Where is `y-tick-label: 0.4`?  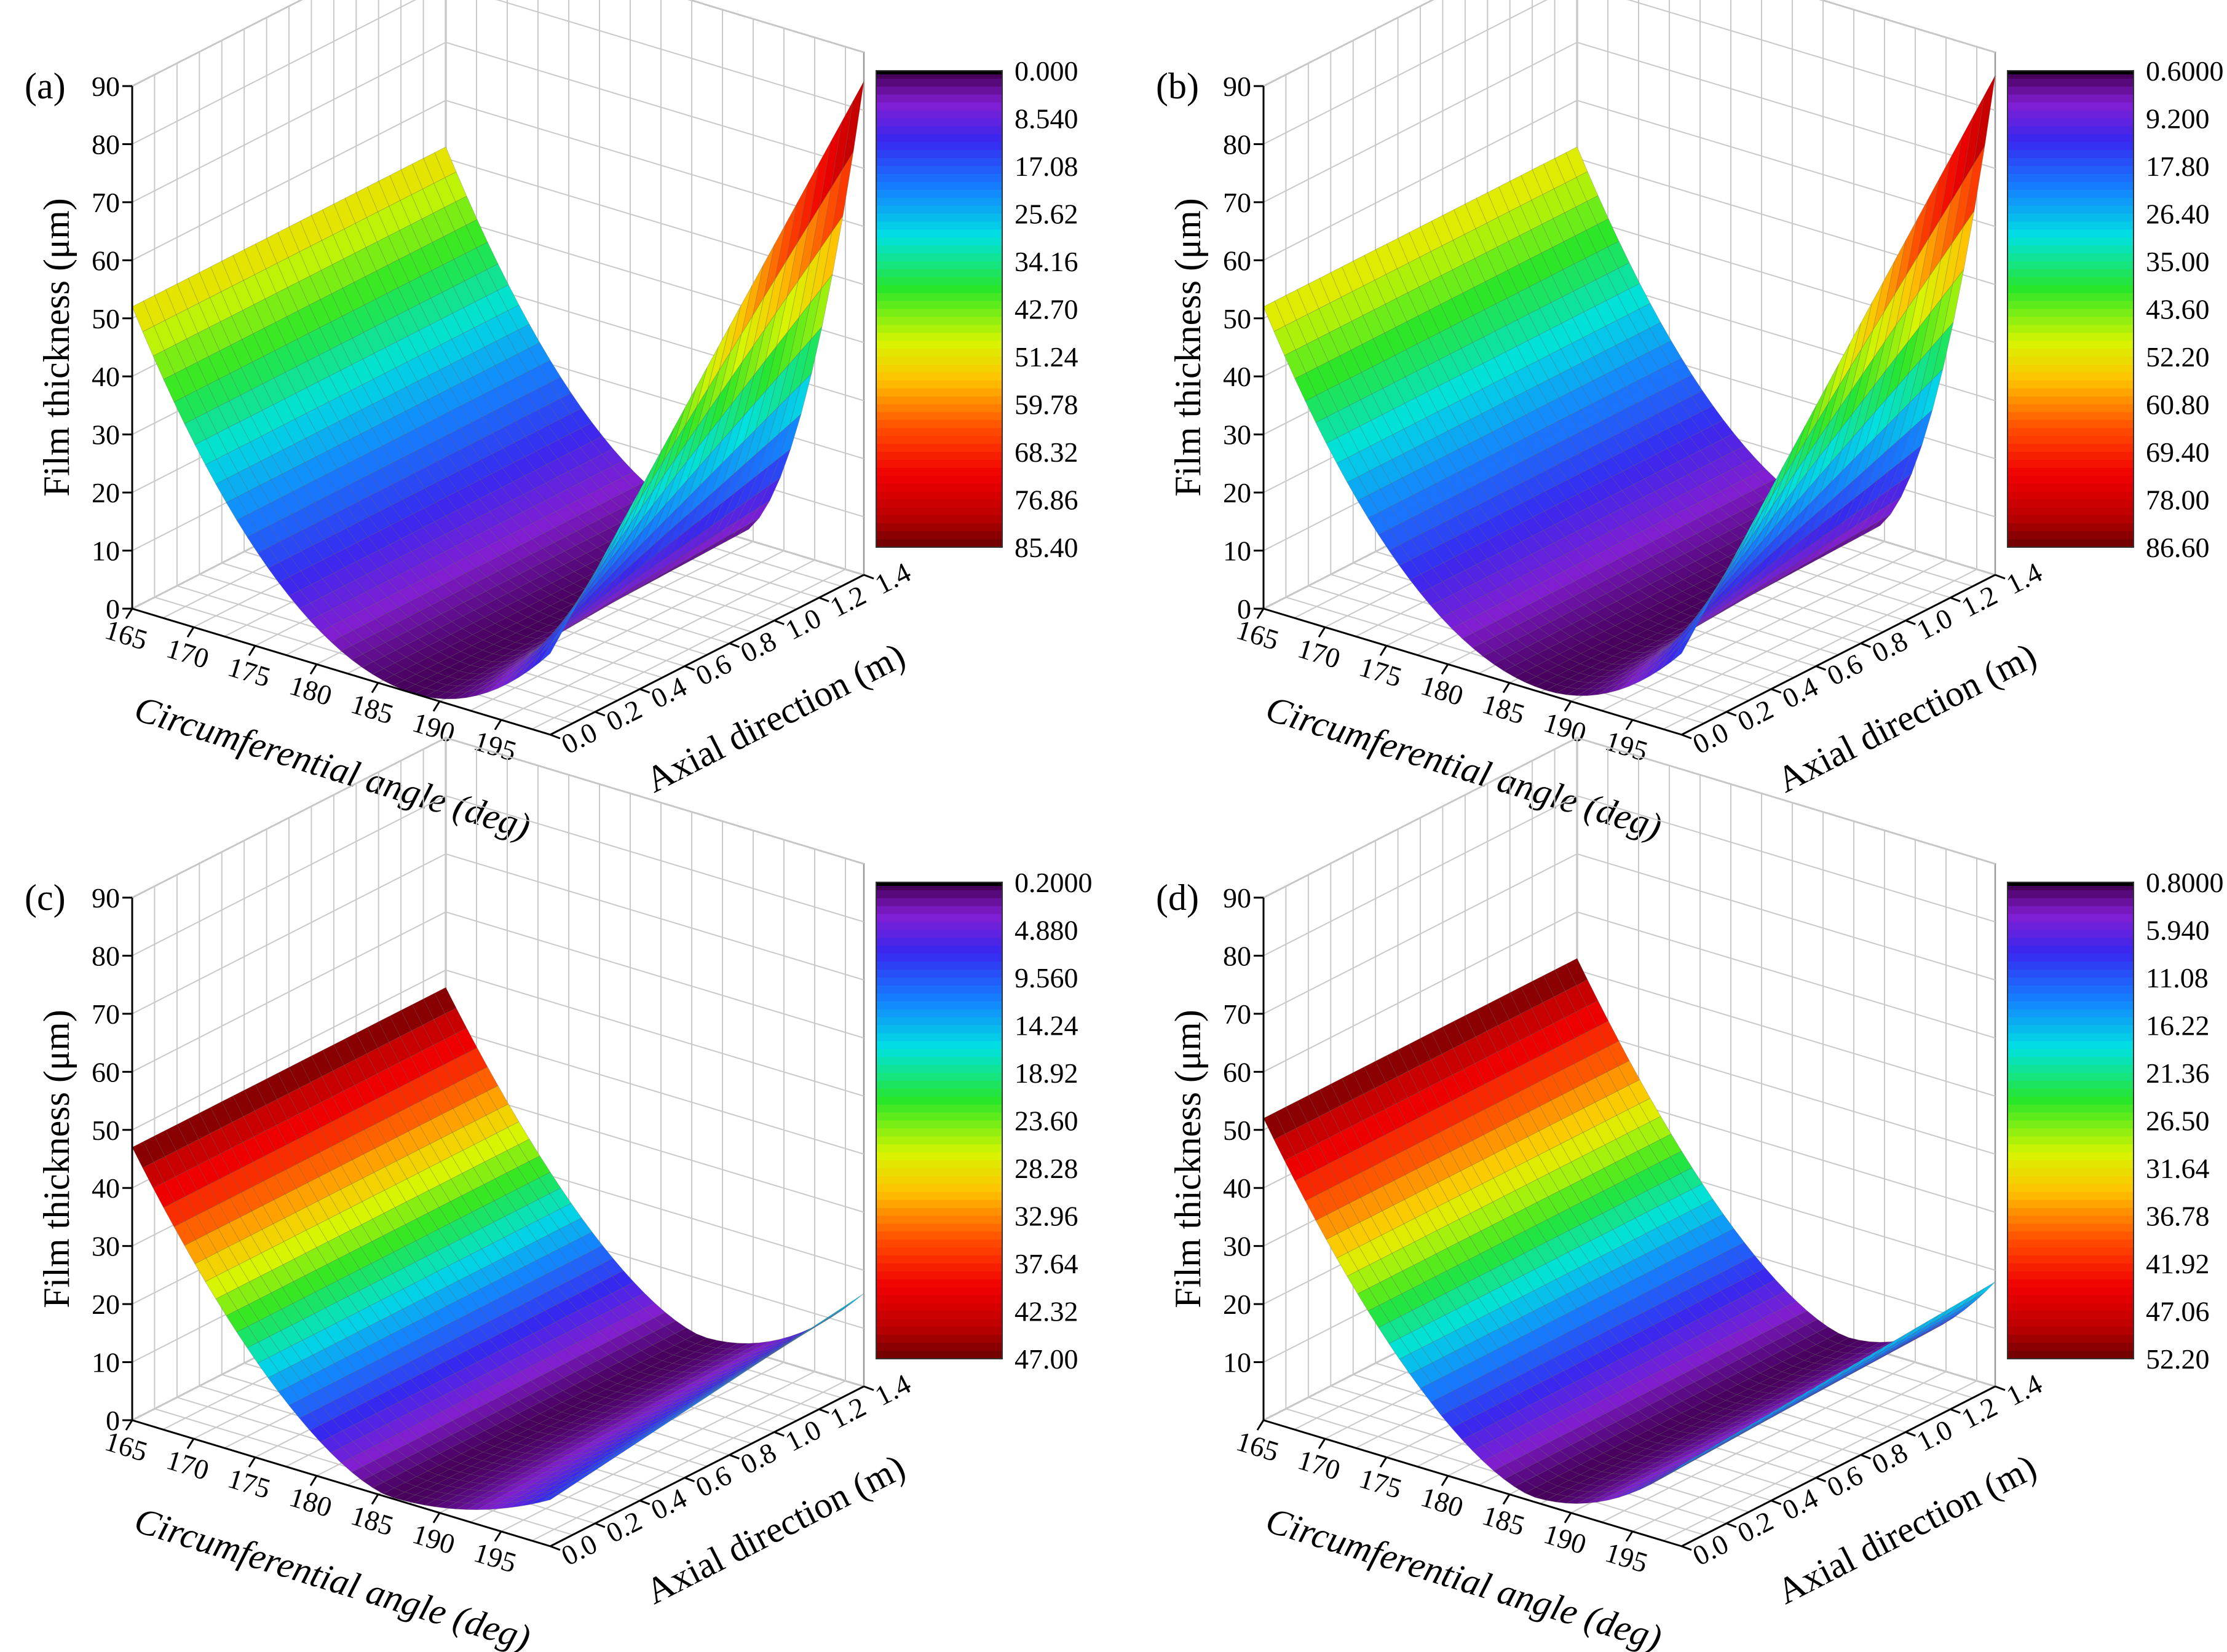 y-tick-label: 0.4 is located at coordinates (668, 693).